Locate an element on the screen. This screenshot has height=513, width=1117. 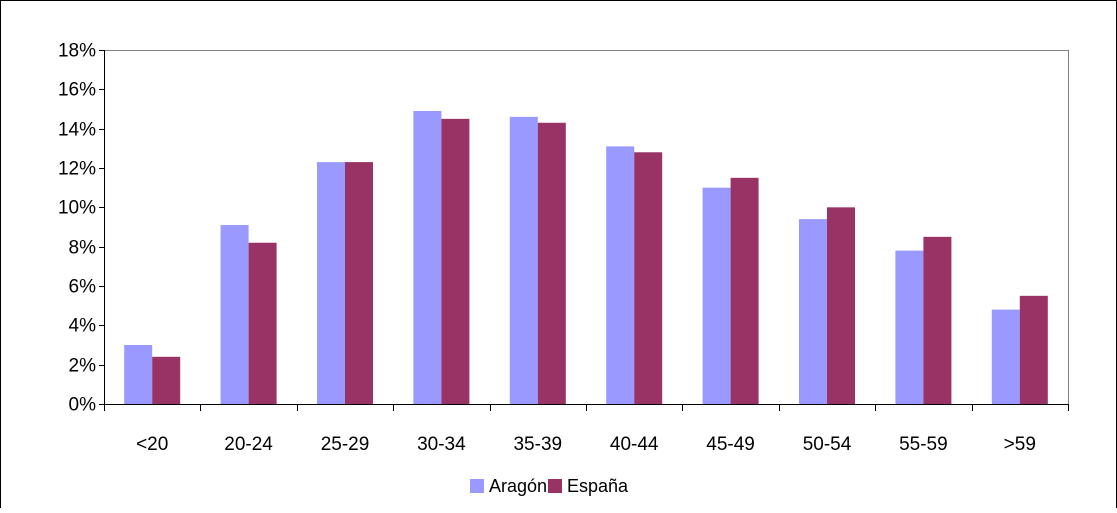
x-tick-label: 25-29 is located at coordinates (345, 444).